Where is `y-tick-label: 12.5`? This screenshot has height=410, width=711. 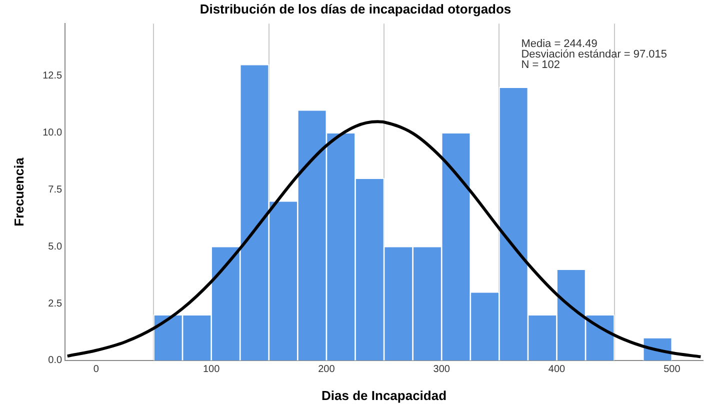 y-tick-label: 12.5 is located at coordinates (52, 76).